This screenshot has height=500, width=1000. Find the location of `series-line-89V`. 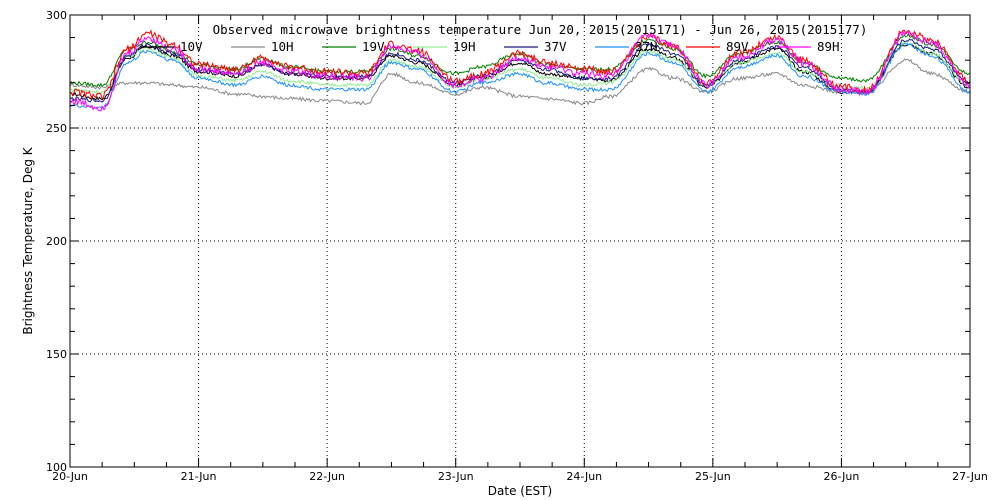

series-line-89V is located at coordinates (520, 65).